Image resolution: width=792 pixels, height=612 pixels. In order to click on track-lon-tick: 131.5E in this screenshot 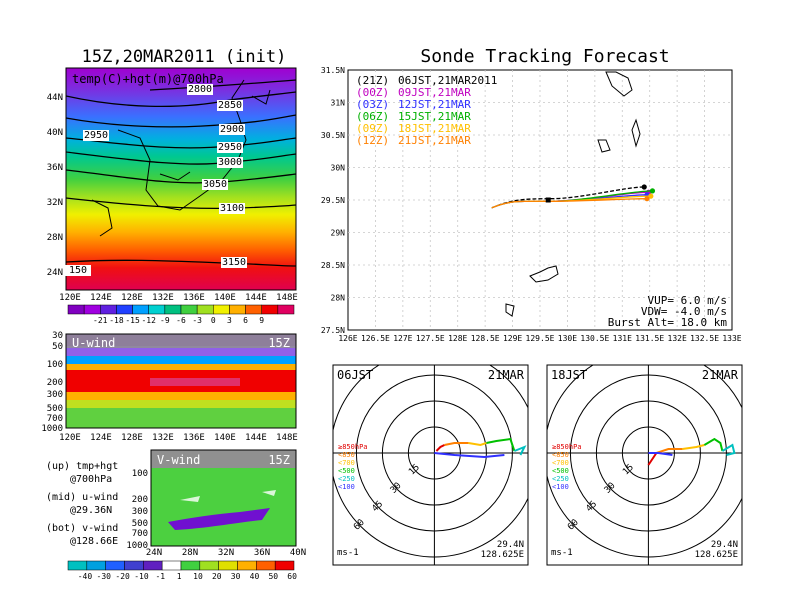, I will do `click(649, 338)`.